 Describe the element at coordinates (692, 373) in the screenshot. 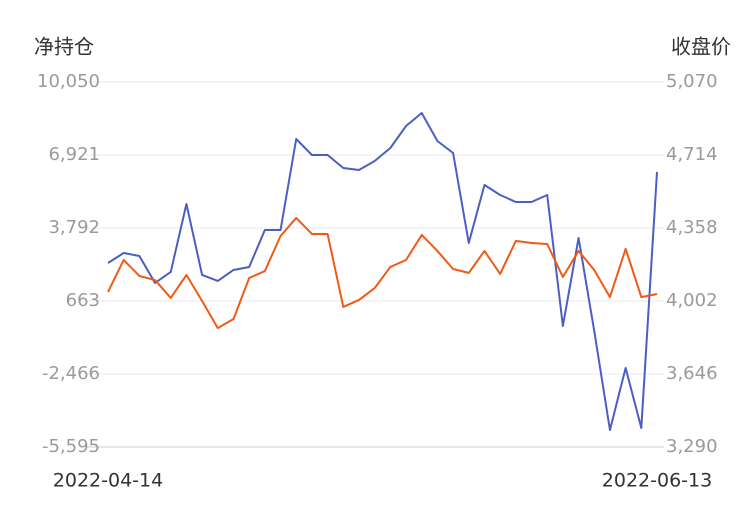

I see `y2-tick-label: 3,646` at that location.